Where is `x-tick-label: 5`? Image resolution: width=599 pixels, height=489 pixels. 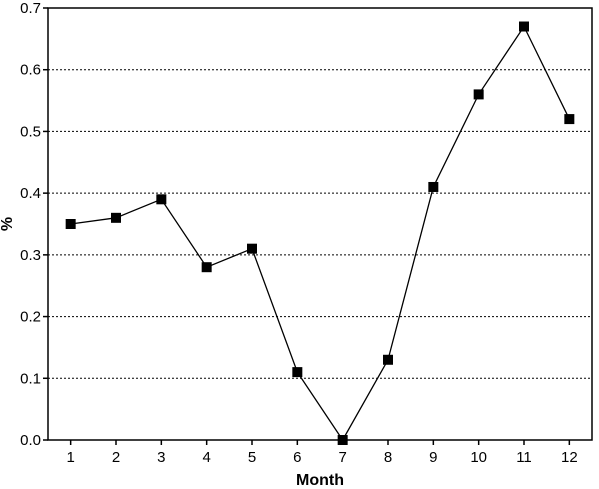 x-tick-label: 5 is located at coordinates (252, 457).